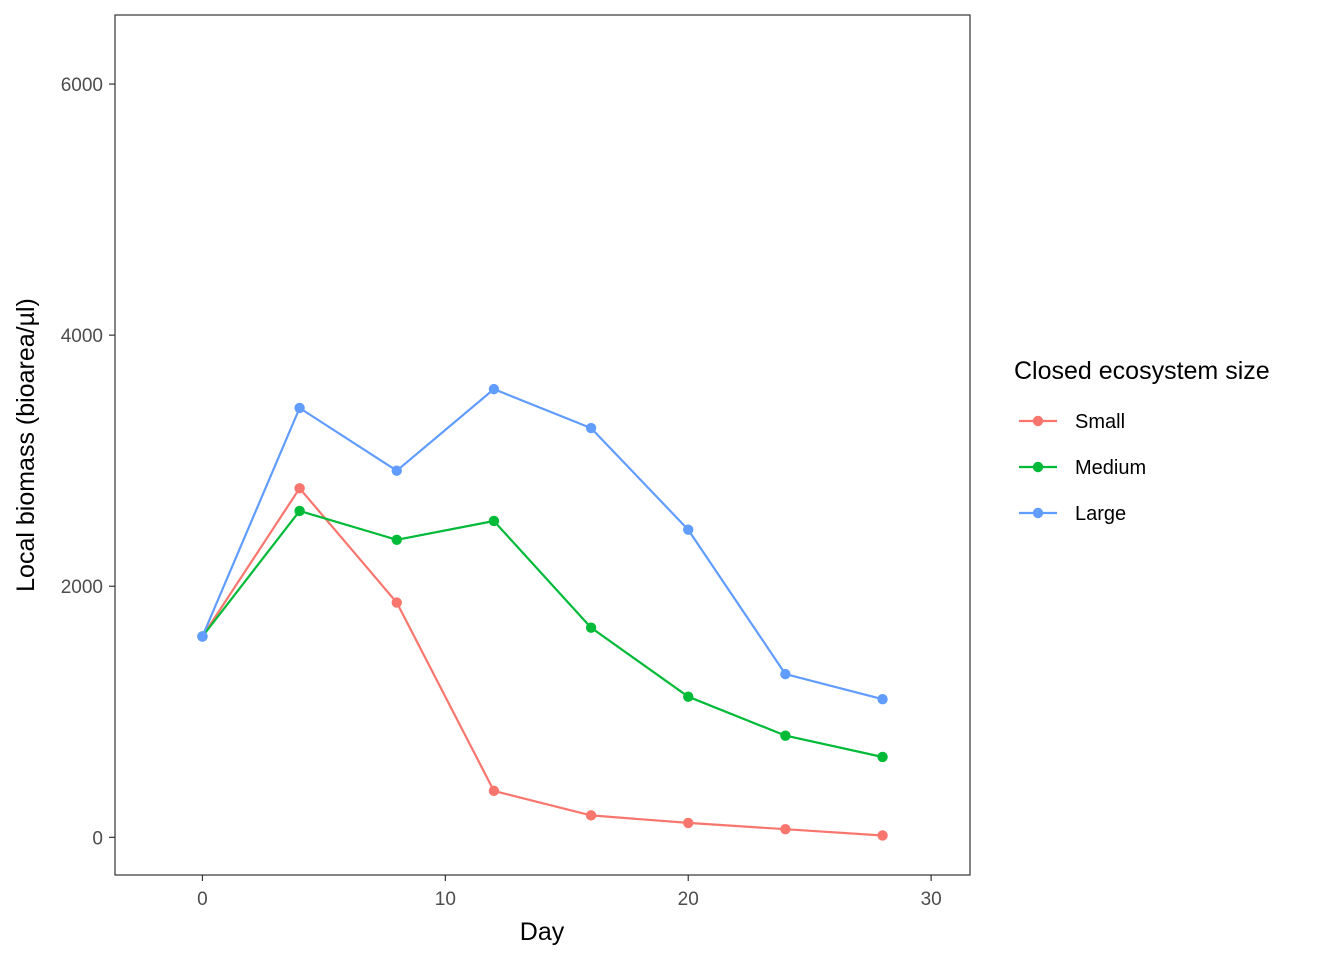 The image size is (1344, 960). I want to click on legend-item-medium: Medium, so click(1082, 468).